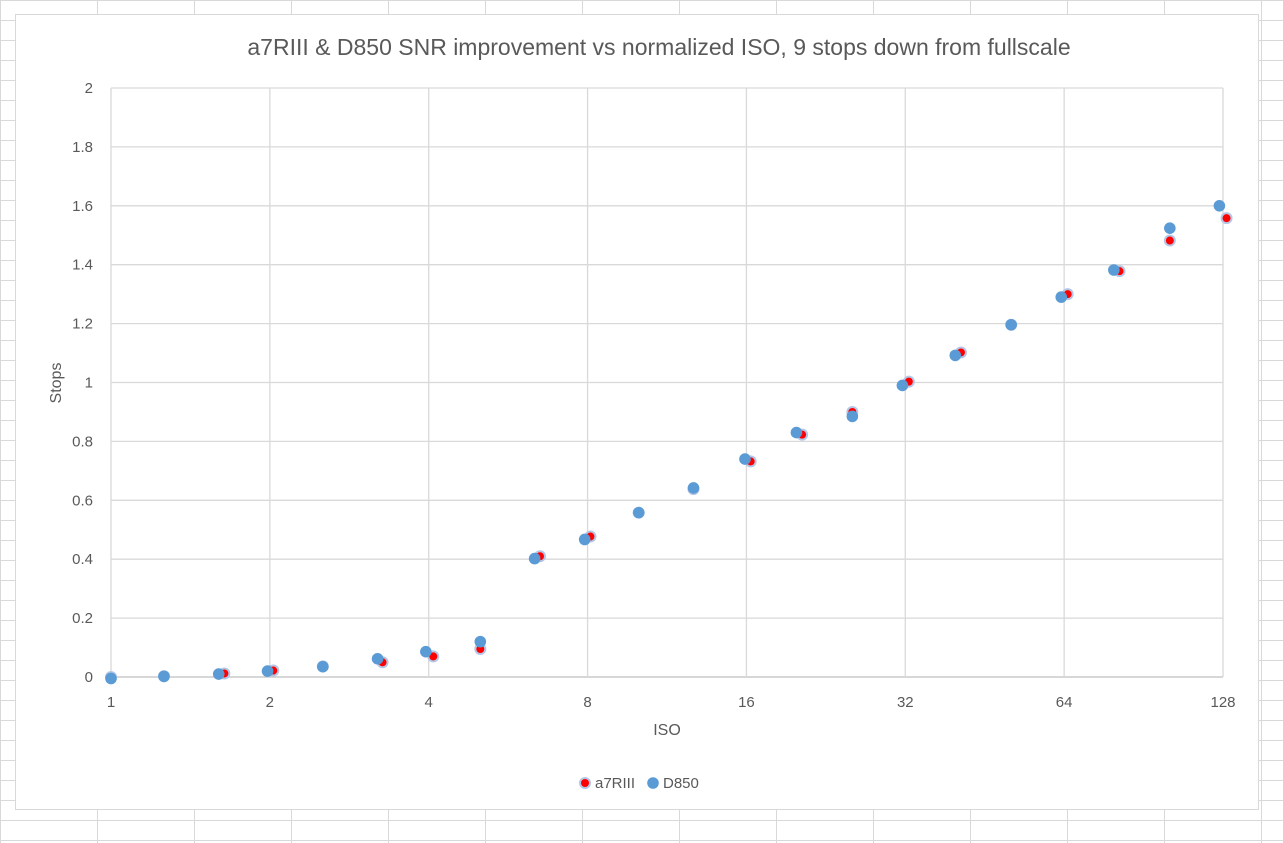 The height and width of the screenshot is (843, 1283). Describe the element at coordinates (82, 324) in the screenshot. I see `y-tick-label: 1.2` at that location.